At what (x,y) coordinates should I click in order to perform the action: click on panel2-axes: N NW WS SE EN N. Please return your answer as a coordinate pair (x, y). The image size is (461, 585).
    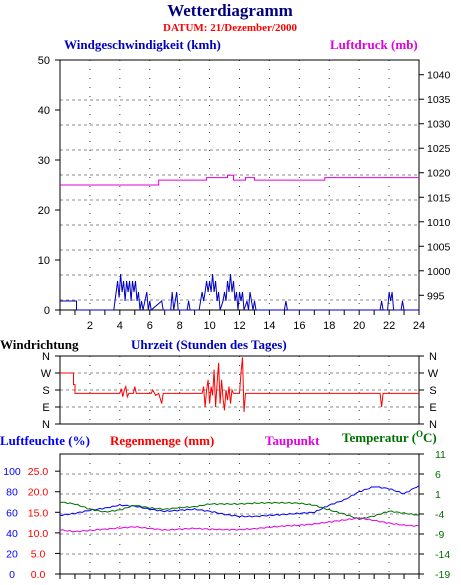
    Looking at the image, I should click on (240, 391).